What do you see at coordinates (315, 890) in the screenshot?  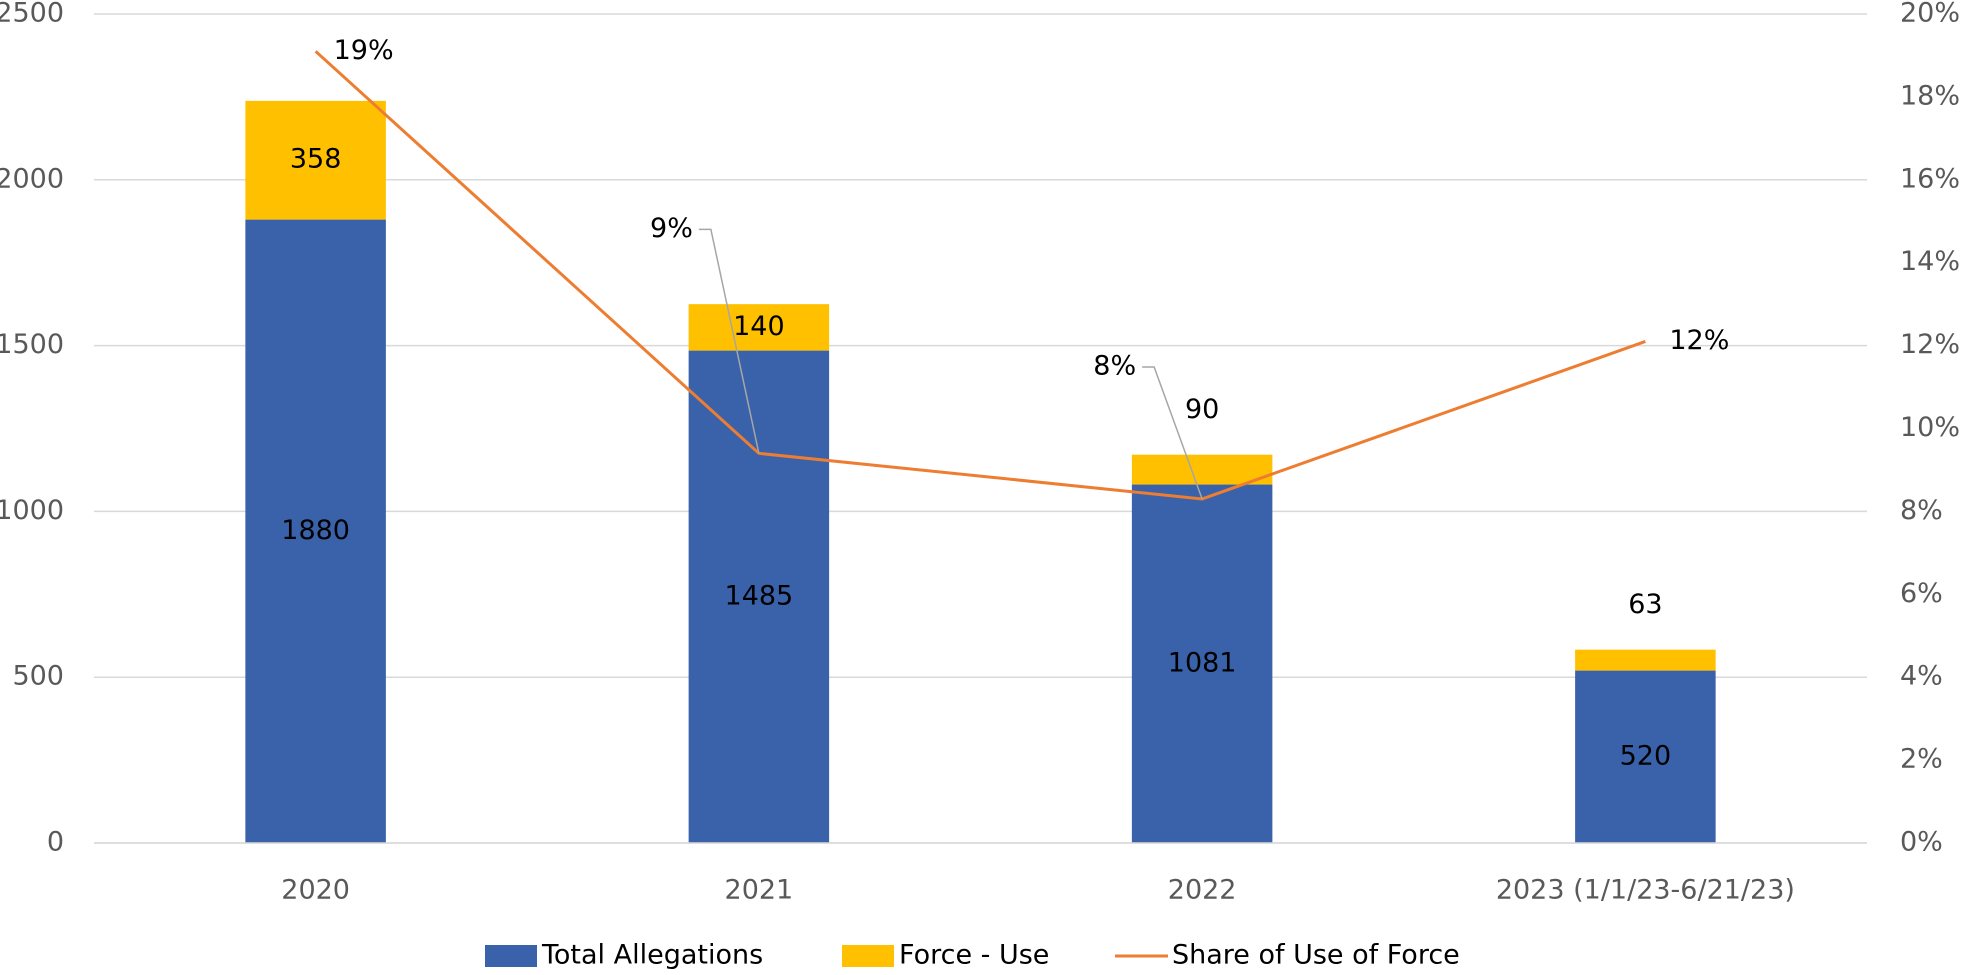 I see `x-tick-label: 2020` at bounding box center [315, 890].